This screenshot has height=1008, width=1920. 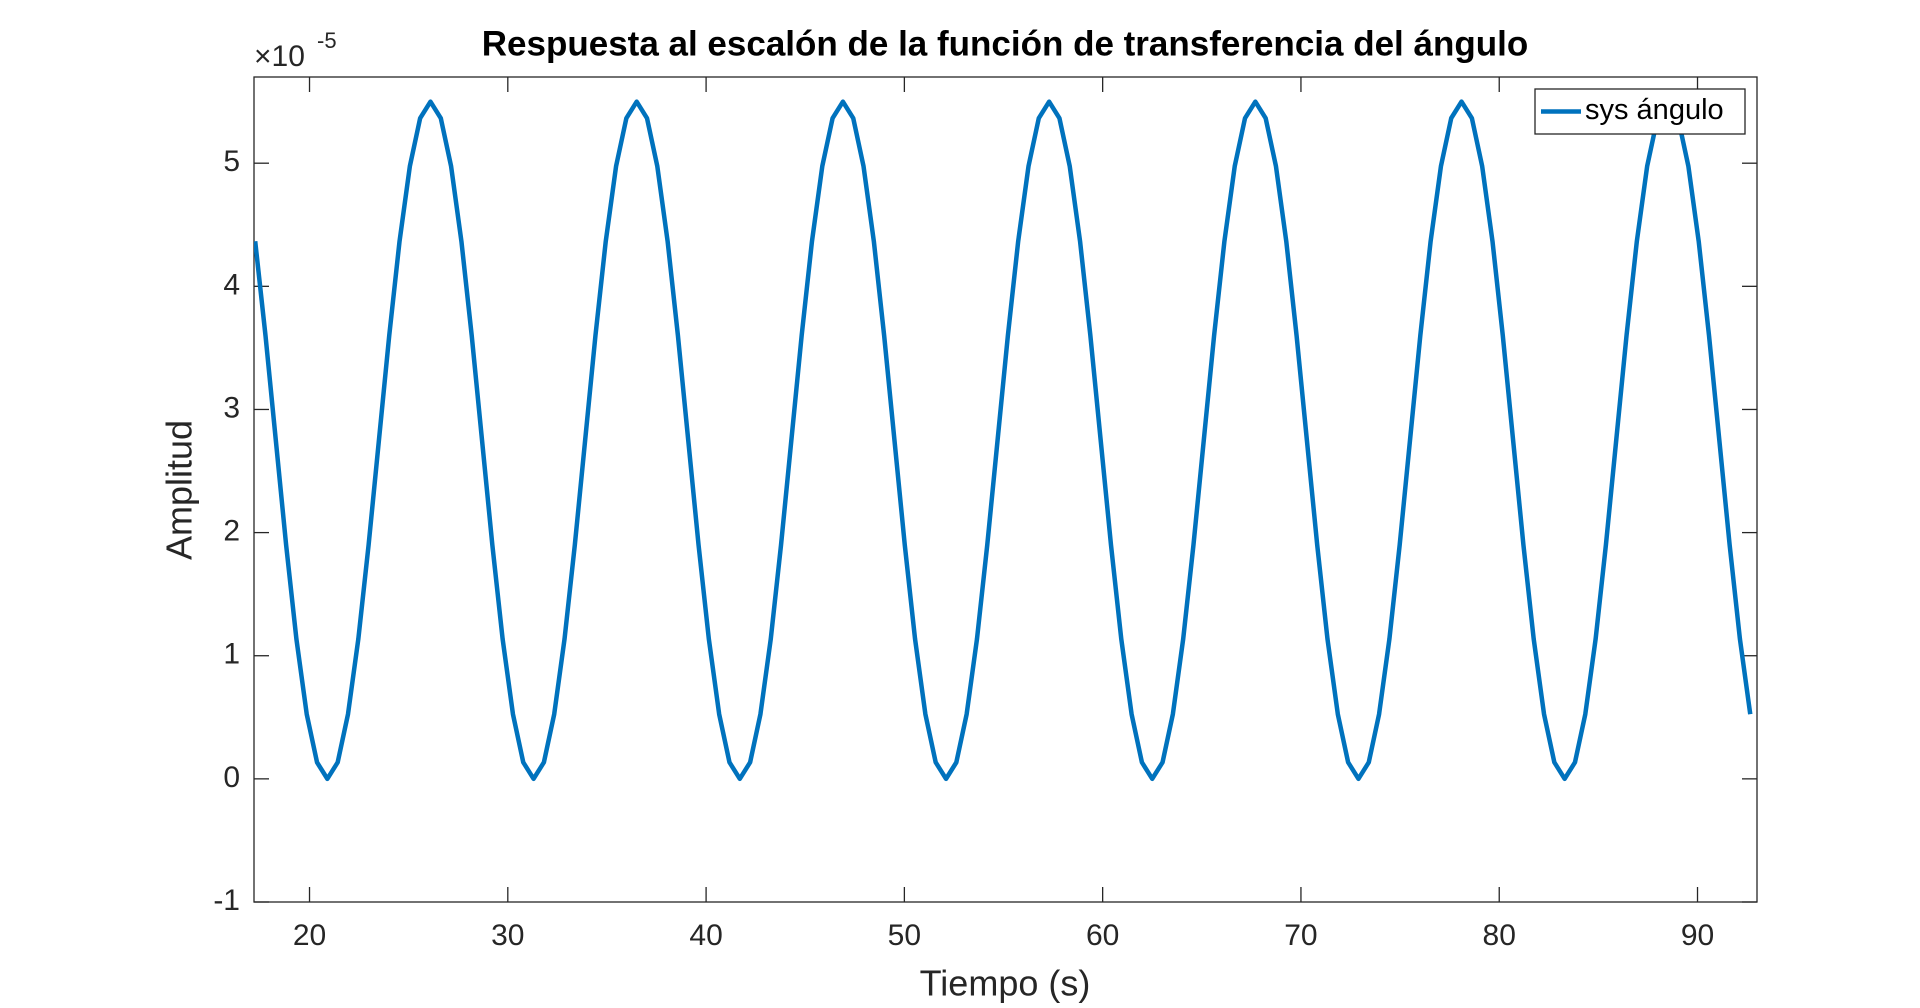 I want to click on x-tick-label: 80, so click(x=1499, y=935).